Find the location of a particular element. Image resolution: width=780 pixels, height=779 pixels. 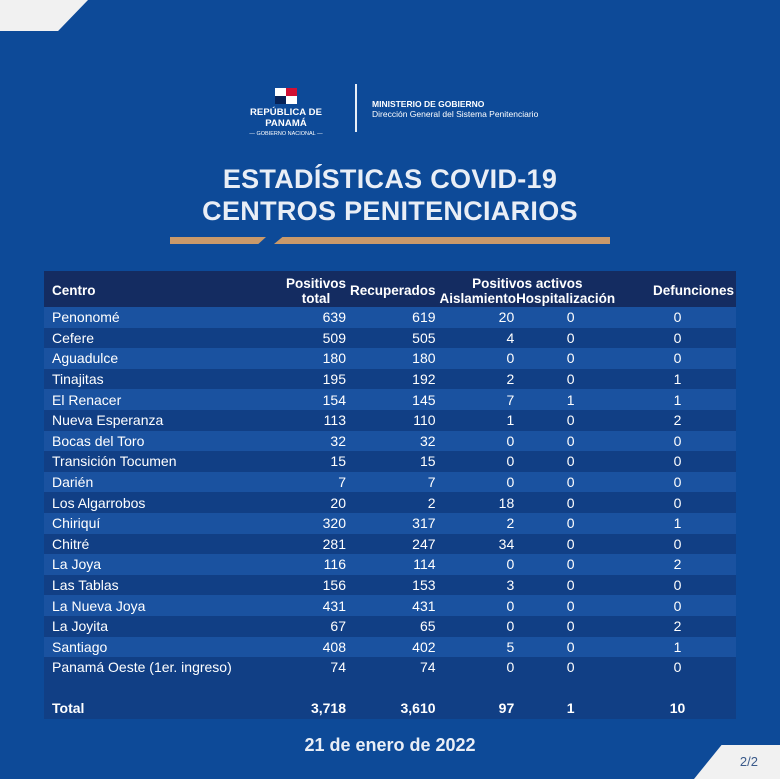

title-line-1: ESTADÍSTICAS COVID-19 is located at coordinates (390, 179).